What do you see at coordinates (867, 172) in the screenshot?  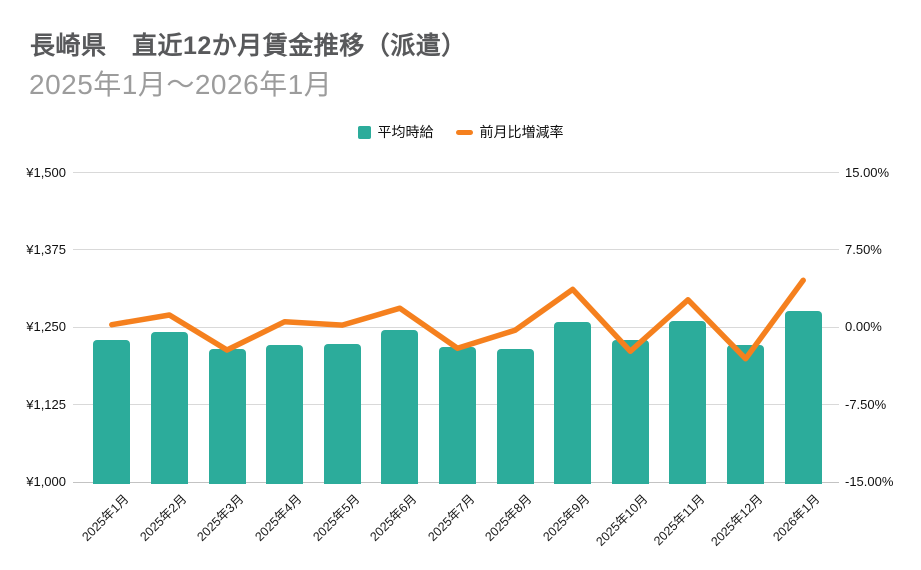 I see `right-axis-tick: 15.00%` at bounding box center [867, 172].